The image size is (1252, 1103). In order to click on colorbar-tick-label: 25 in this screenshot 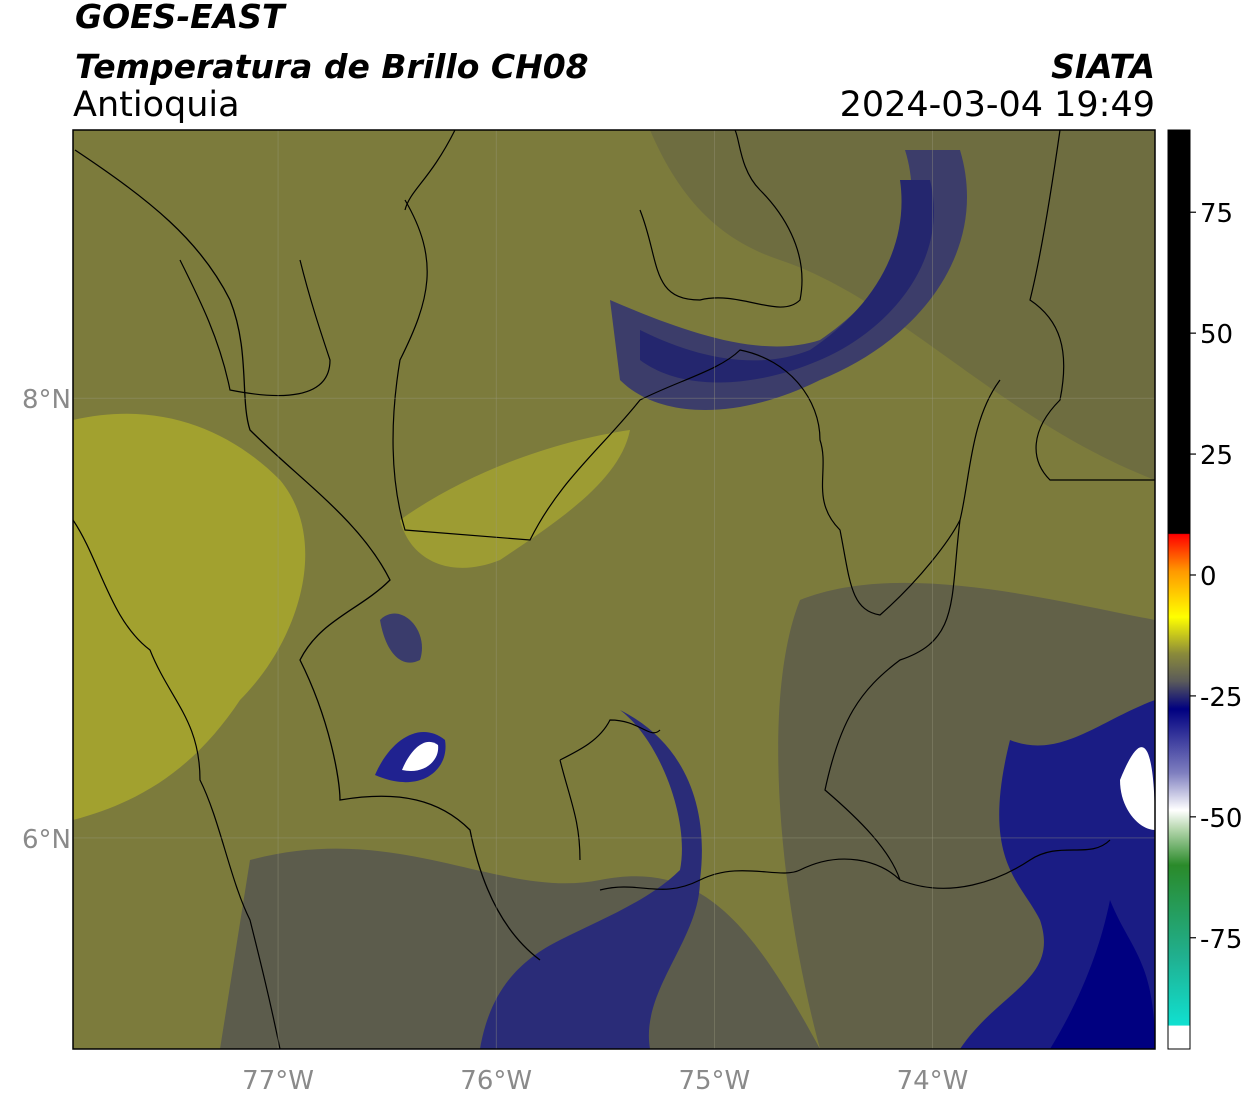, I will do `click(1216, 456)`.